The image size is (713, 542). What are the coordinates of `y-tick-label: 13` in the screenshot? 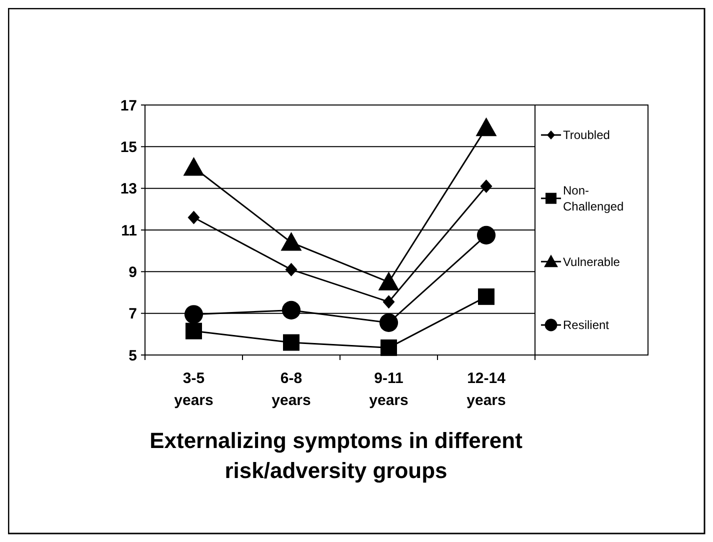 It's located at (128, 189).